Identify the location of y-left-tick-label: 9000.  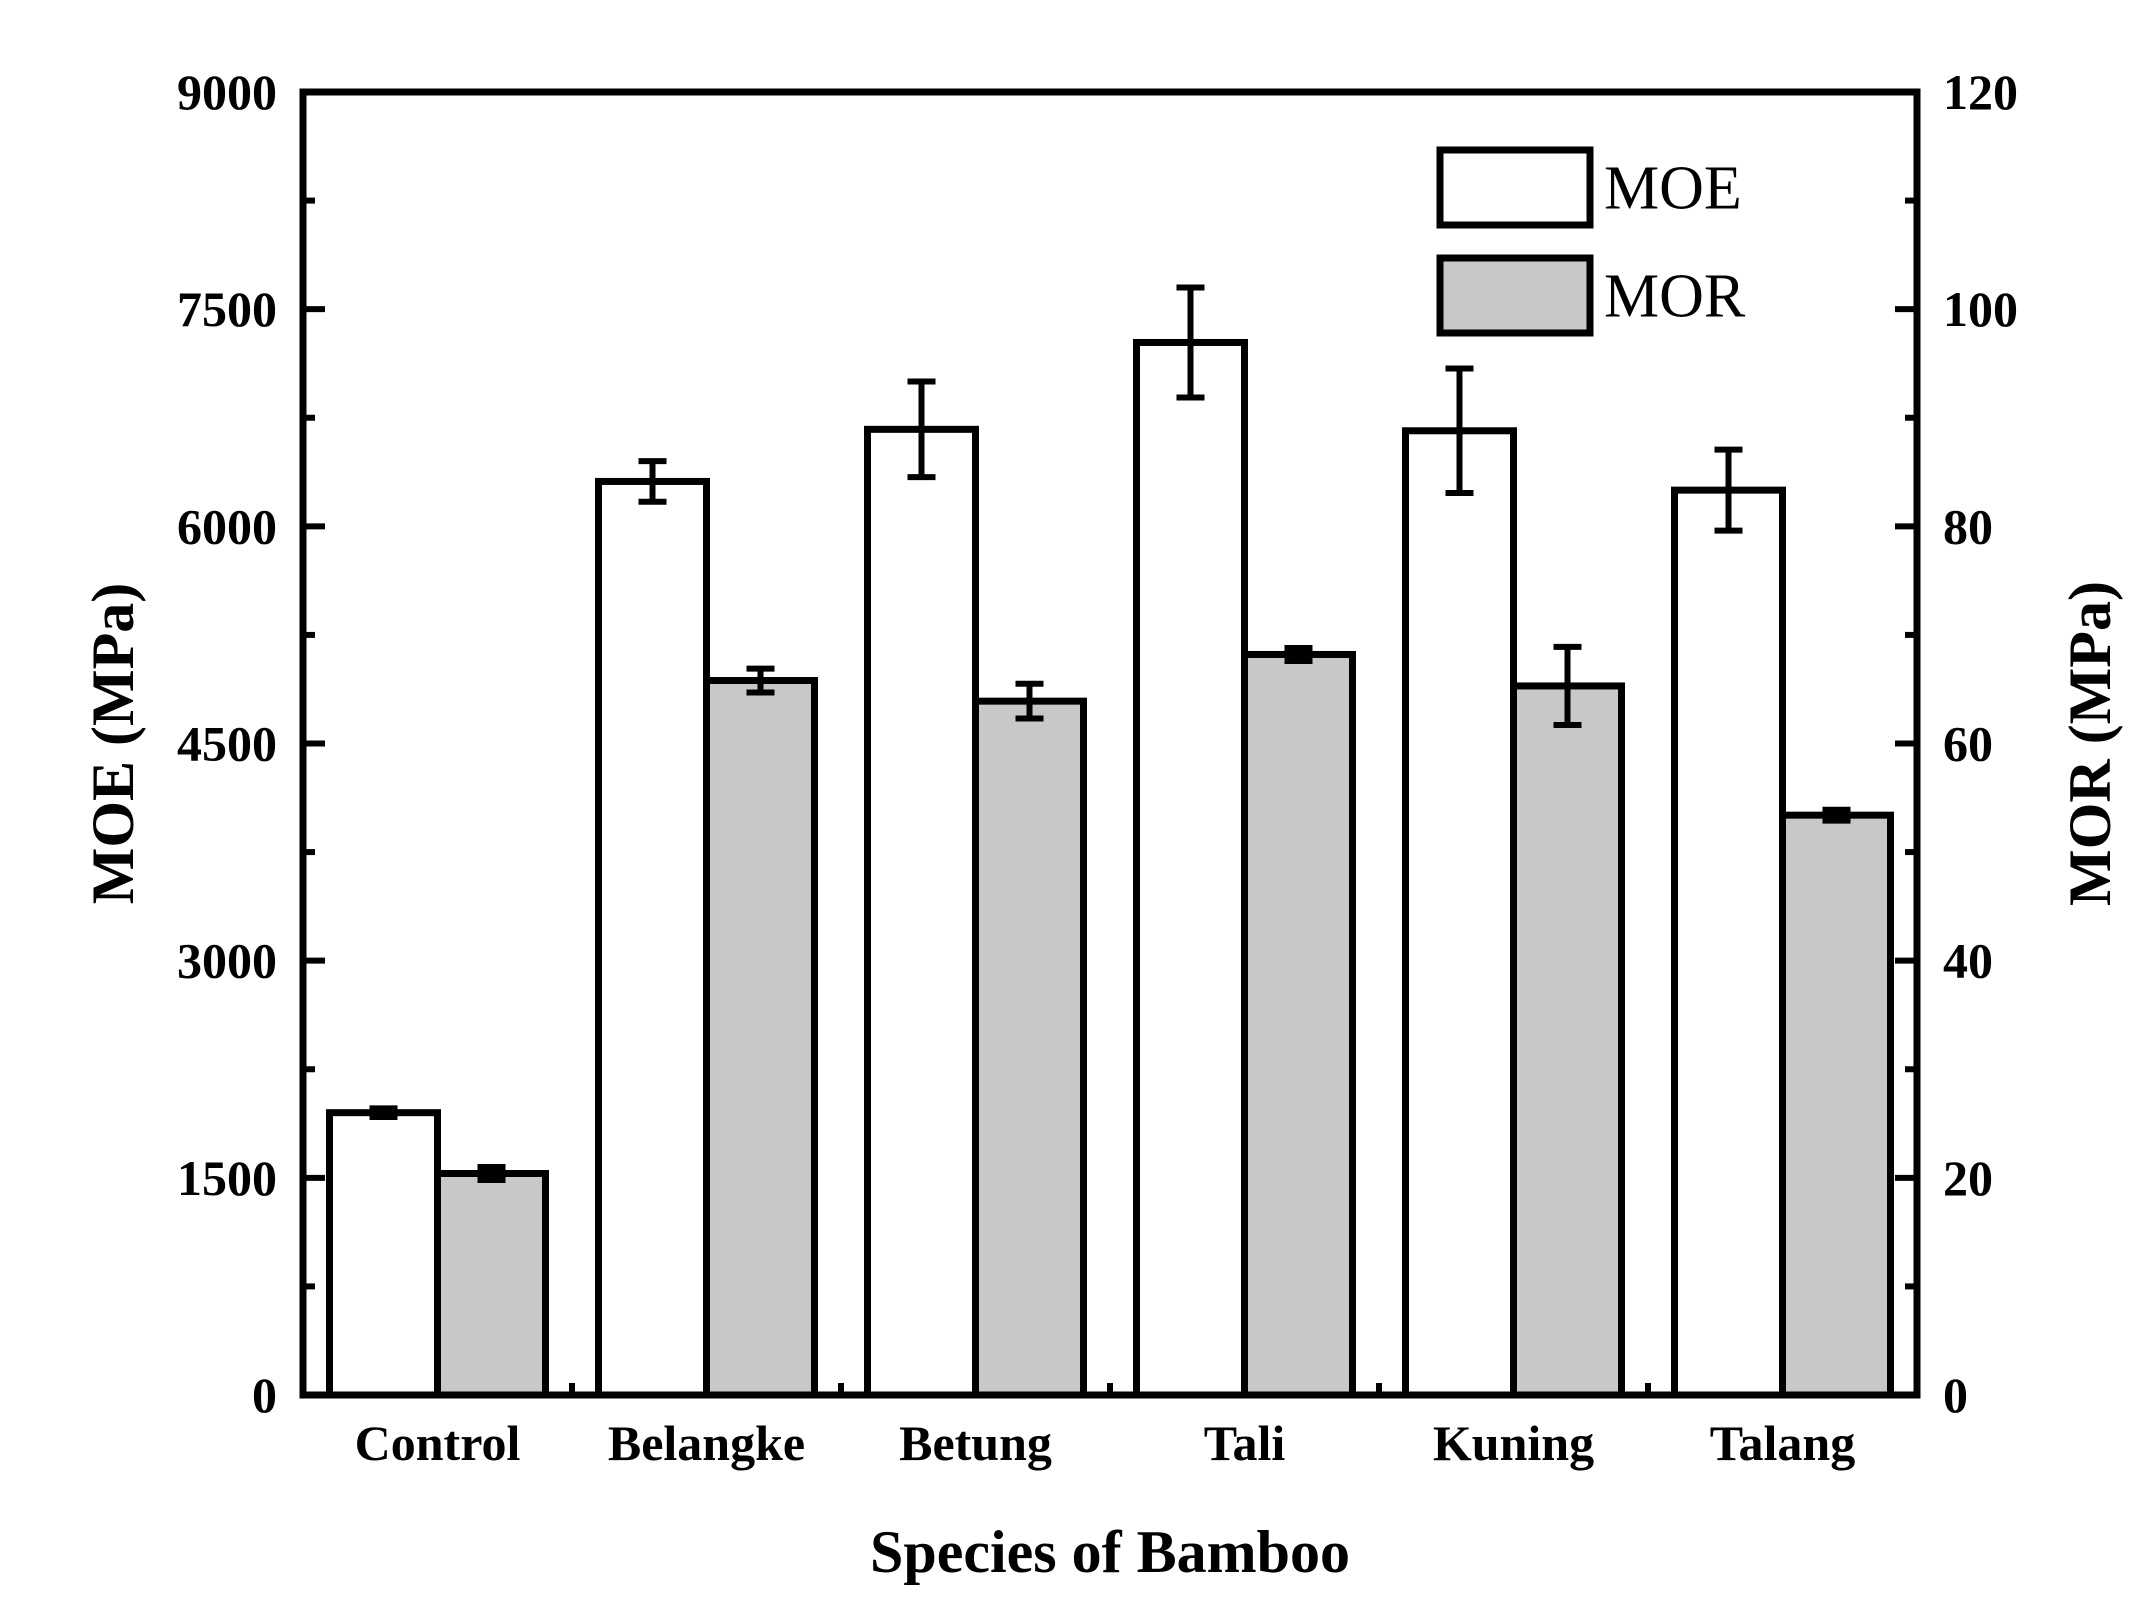
(227, 92).